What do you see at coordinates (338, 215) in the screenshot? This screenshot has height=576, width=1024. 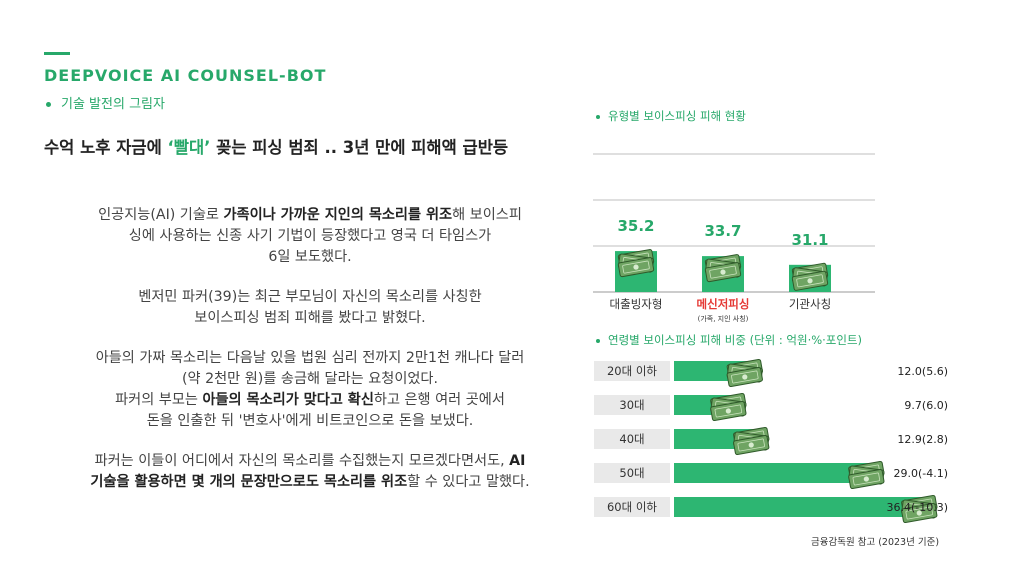 I see `emphasis-text: 가족이나 가까운 지인의 목소리를 위조` at bounding box center [338, 215].